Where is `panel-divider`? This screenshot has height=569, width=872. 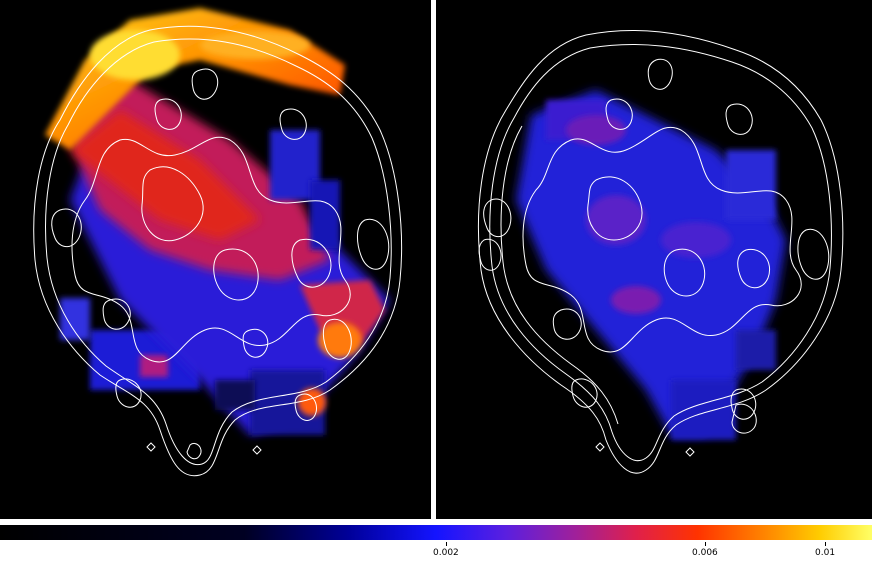
panel-divider is located at coordinates (433, 259).